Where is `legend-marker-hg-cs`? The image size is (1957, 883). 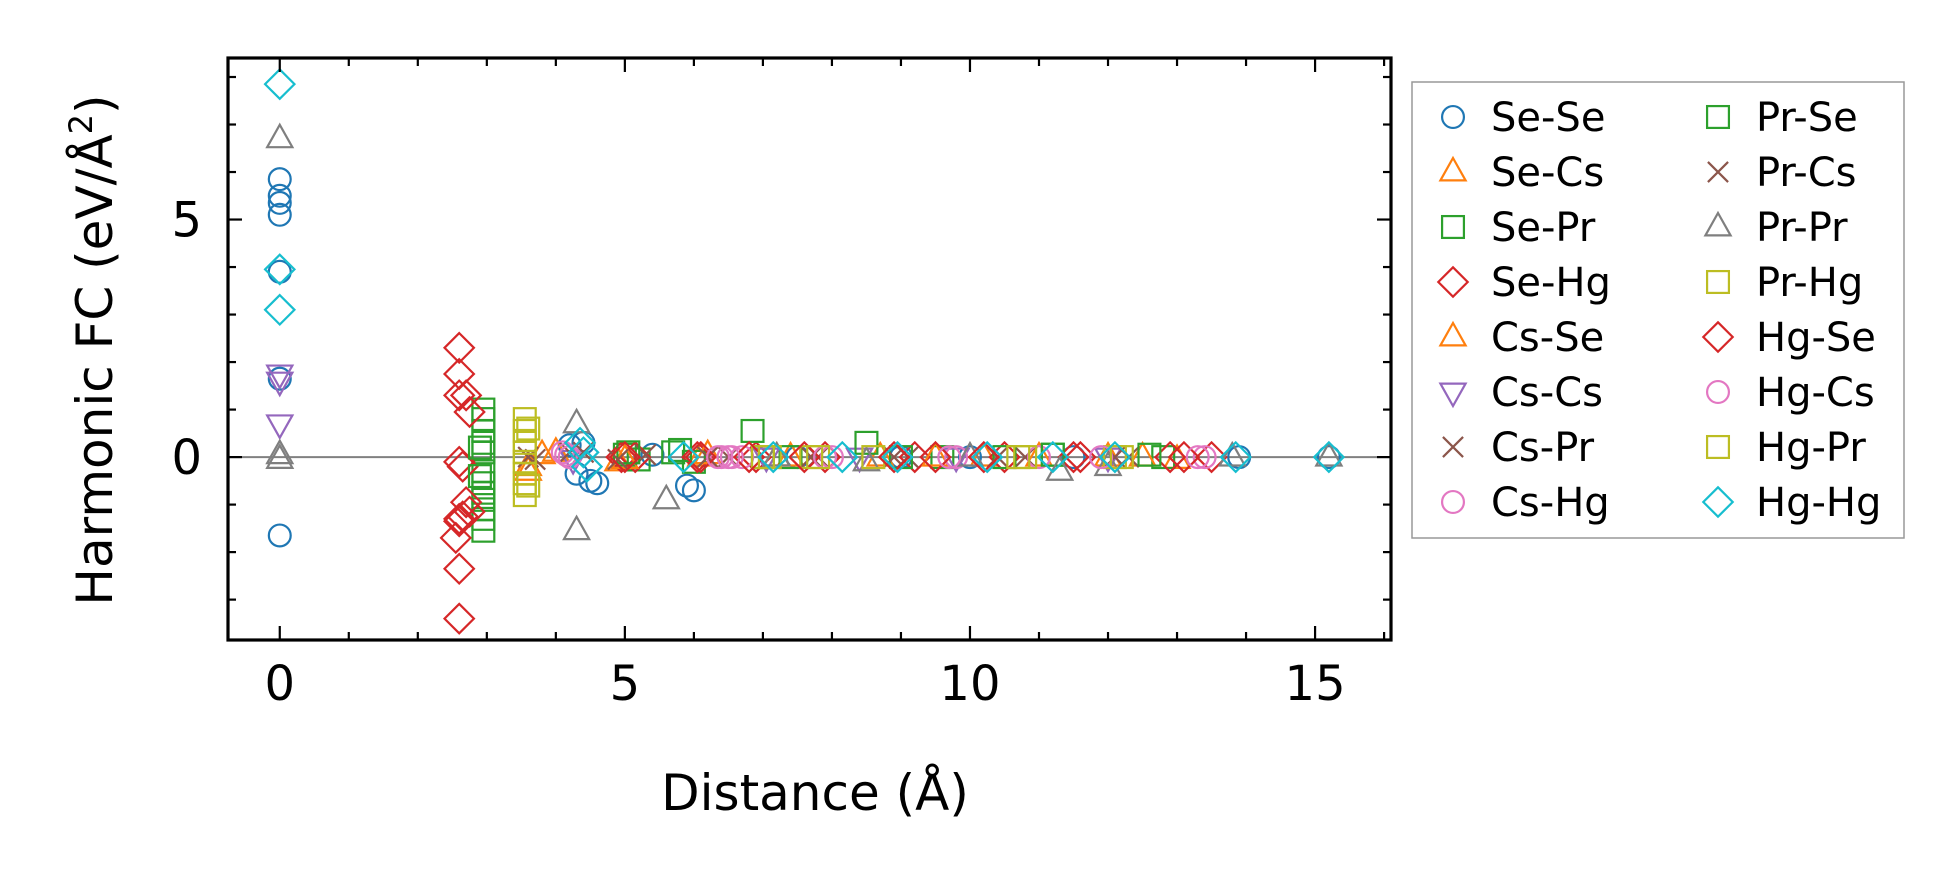 legend-marker-hg-cs is located at coordinates (1718, 392).